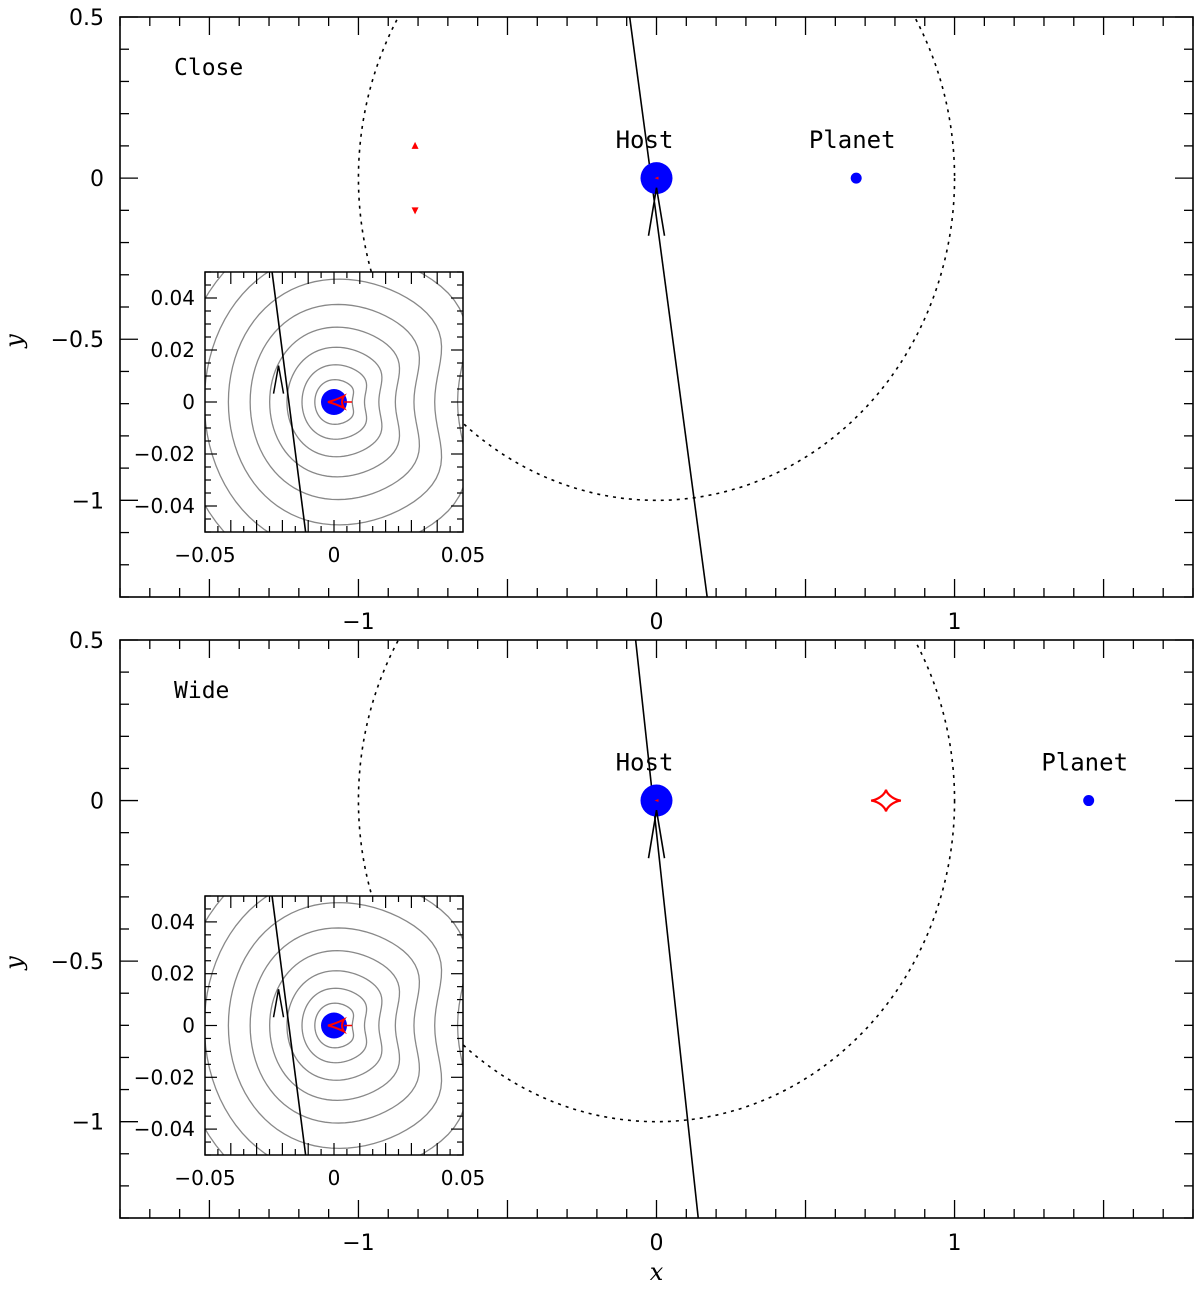 Image resolution: width=1200 pixels, height=1289 pixels. Describe the element at coordinates (201, 691) in the screenshot. I see `panel-label: Wide` at that location.